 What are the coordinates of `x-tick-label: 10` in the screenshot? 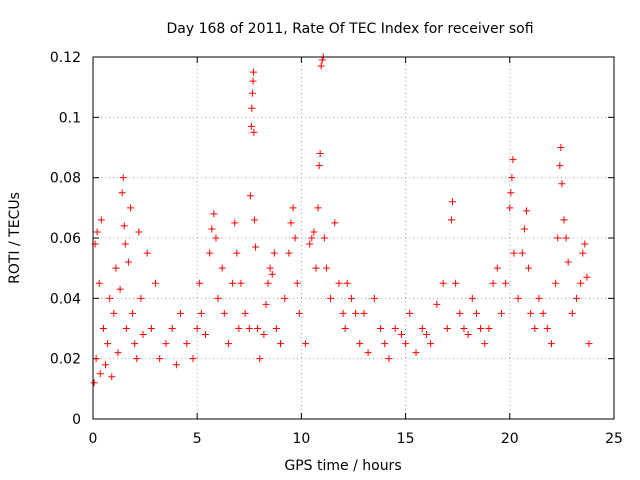 It's located at (301, 439).